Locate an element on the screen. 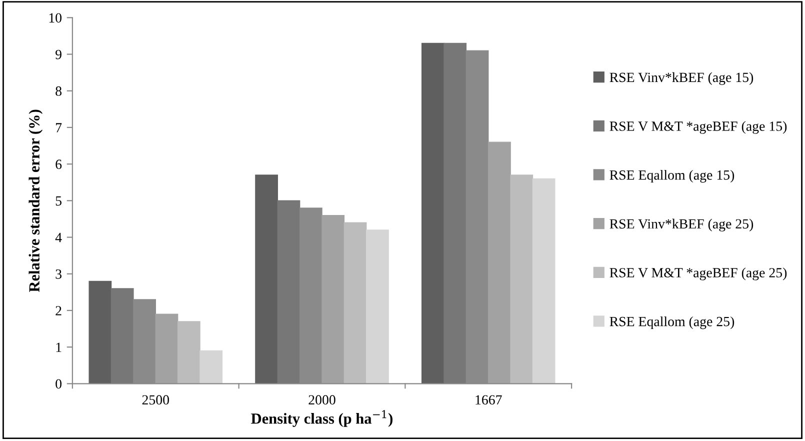  y-tick-label: 10 is located at coordinates (55, 18).